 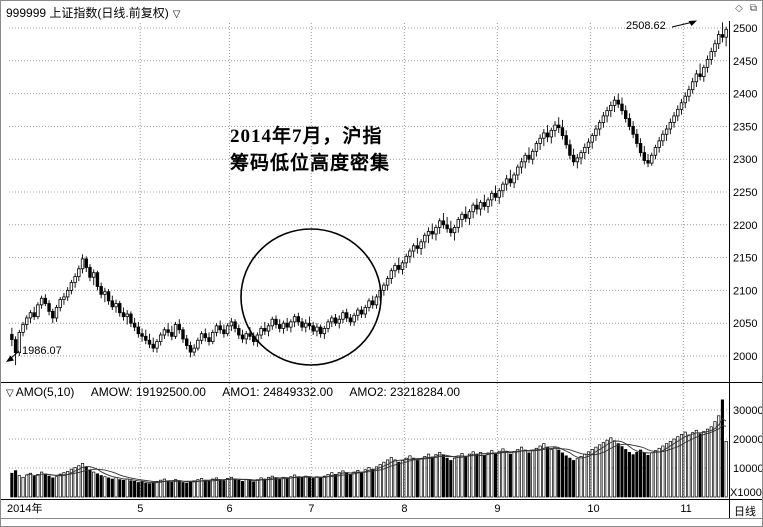 What do you see at coordinates (376, 450) in the screenshot?
I see `amo-ma5-line` at bounding box center [376, 450].